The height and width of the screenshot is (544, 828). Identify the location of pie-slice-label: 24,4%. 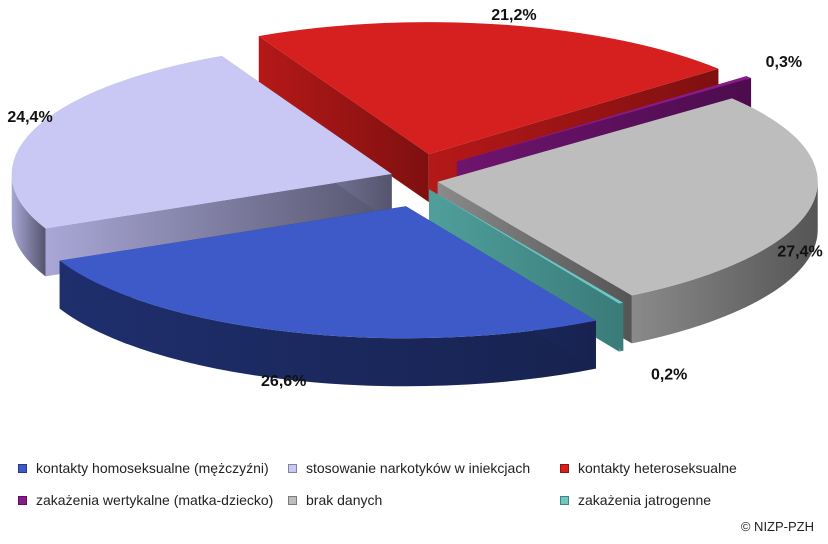
(29, 117).